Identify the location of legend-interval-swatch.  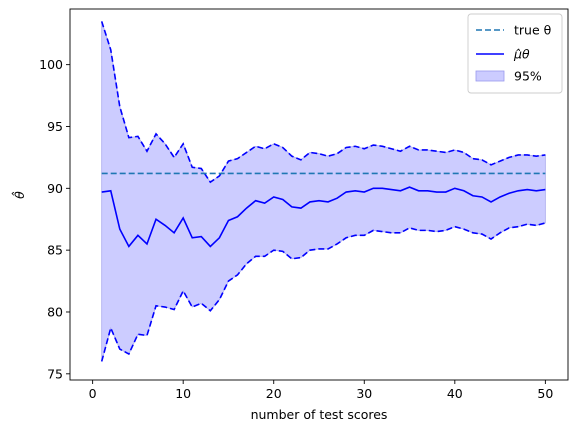
(490, 76).